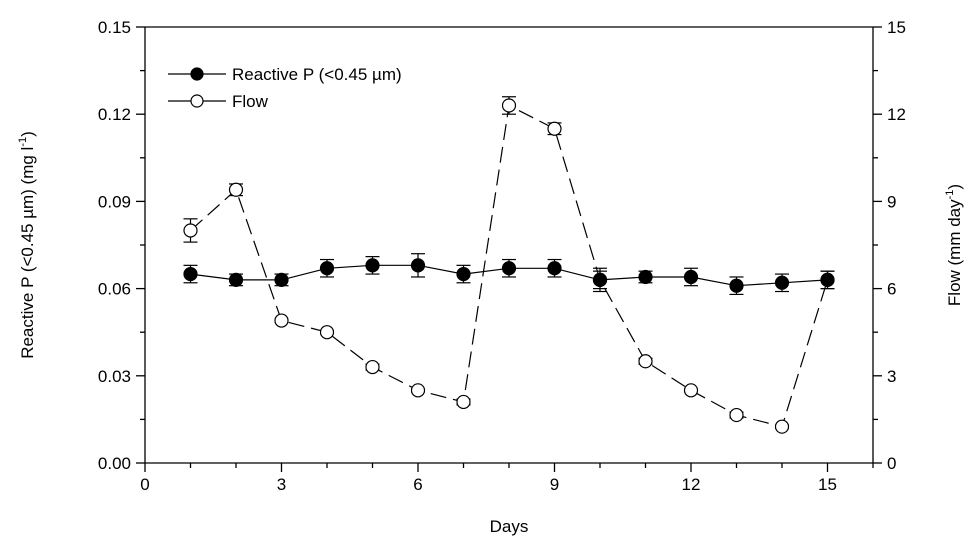 This screenshot has height=536, width=972. I want to click on legend-flow-marker, so click(197, 101).